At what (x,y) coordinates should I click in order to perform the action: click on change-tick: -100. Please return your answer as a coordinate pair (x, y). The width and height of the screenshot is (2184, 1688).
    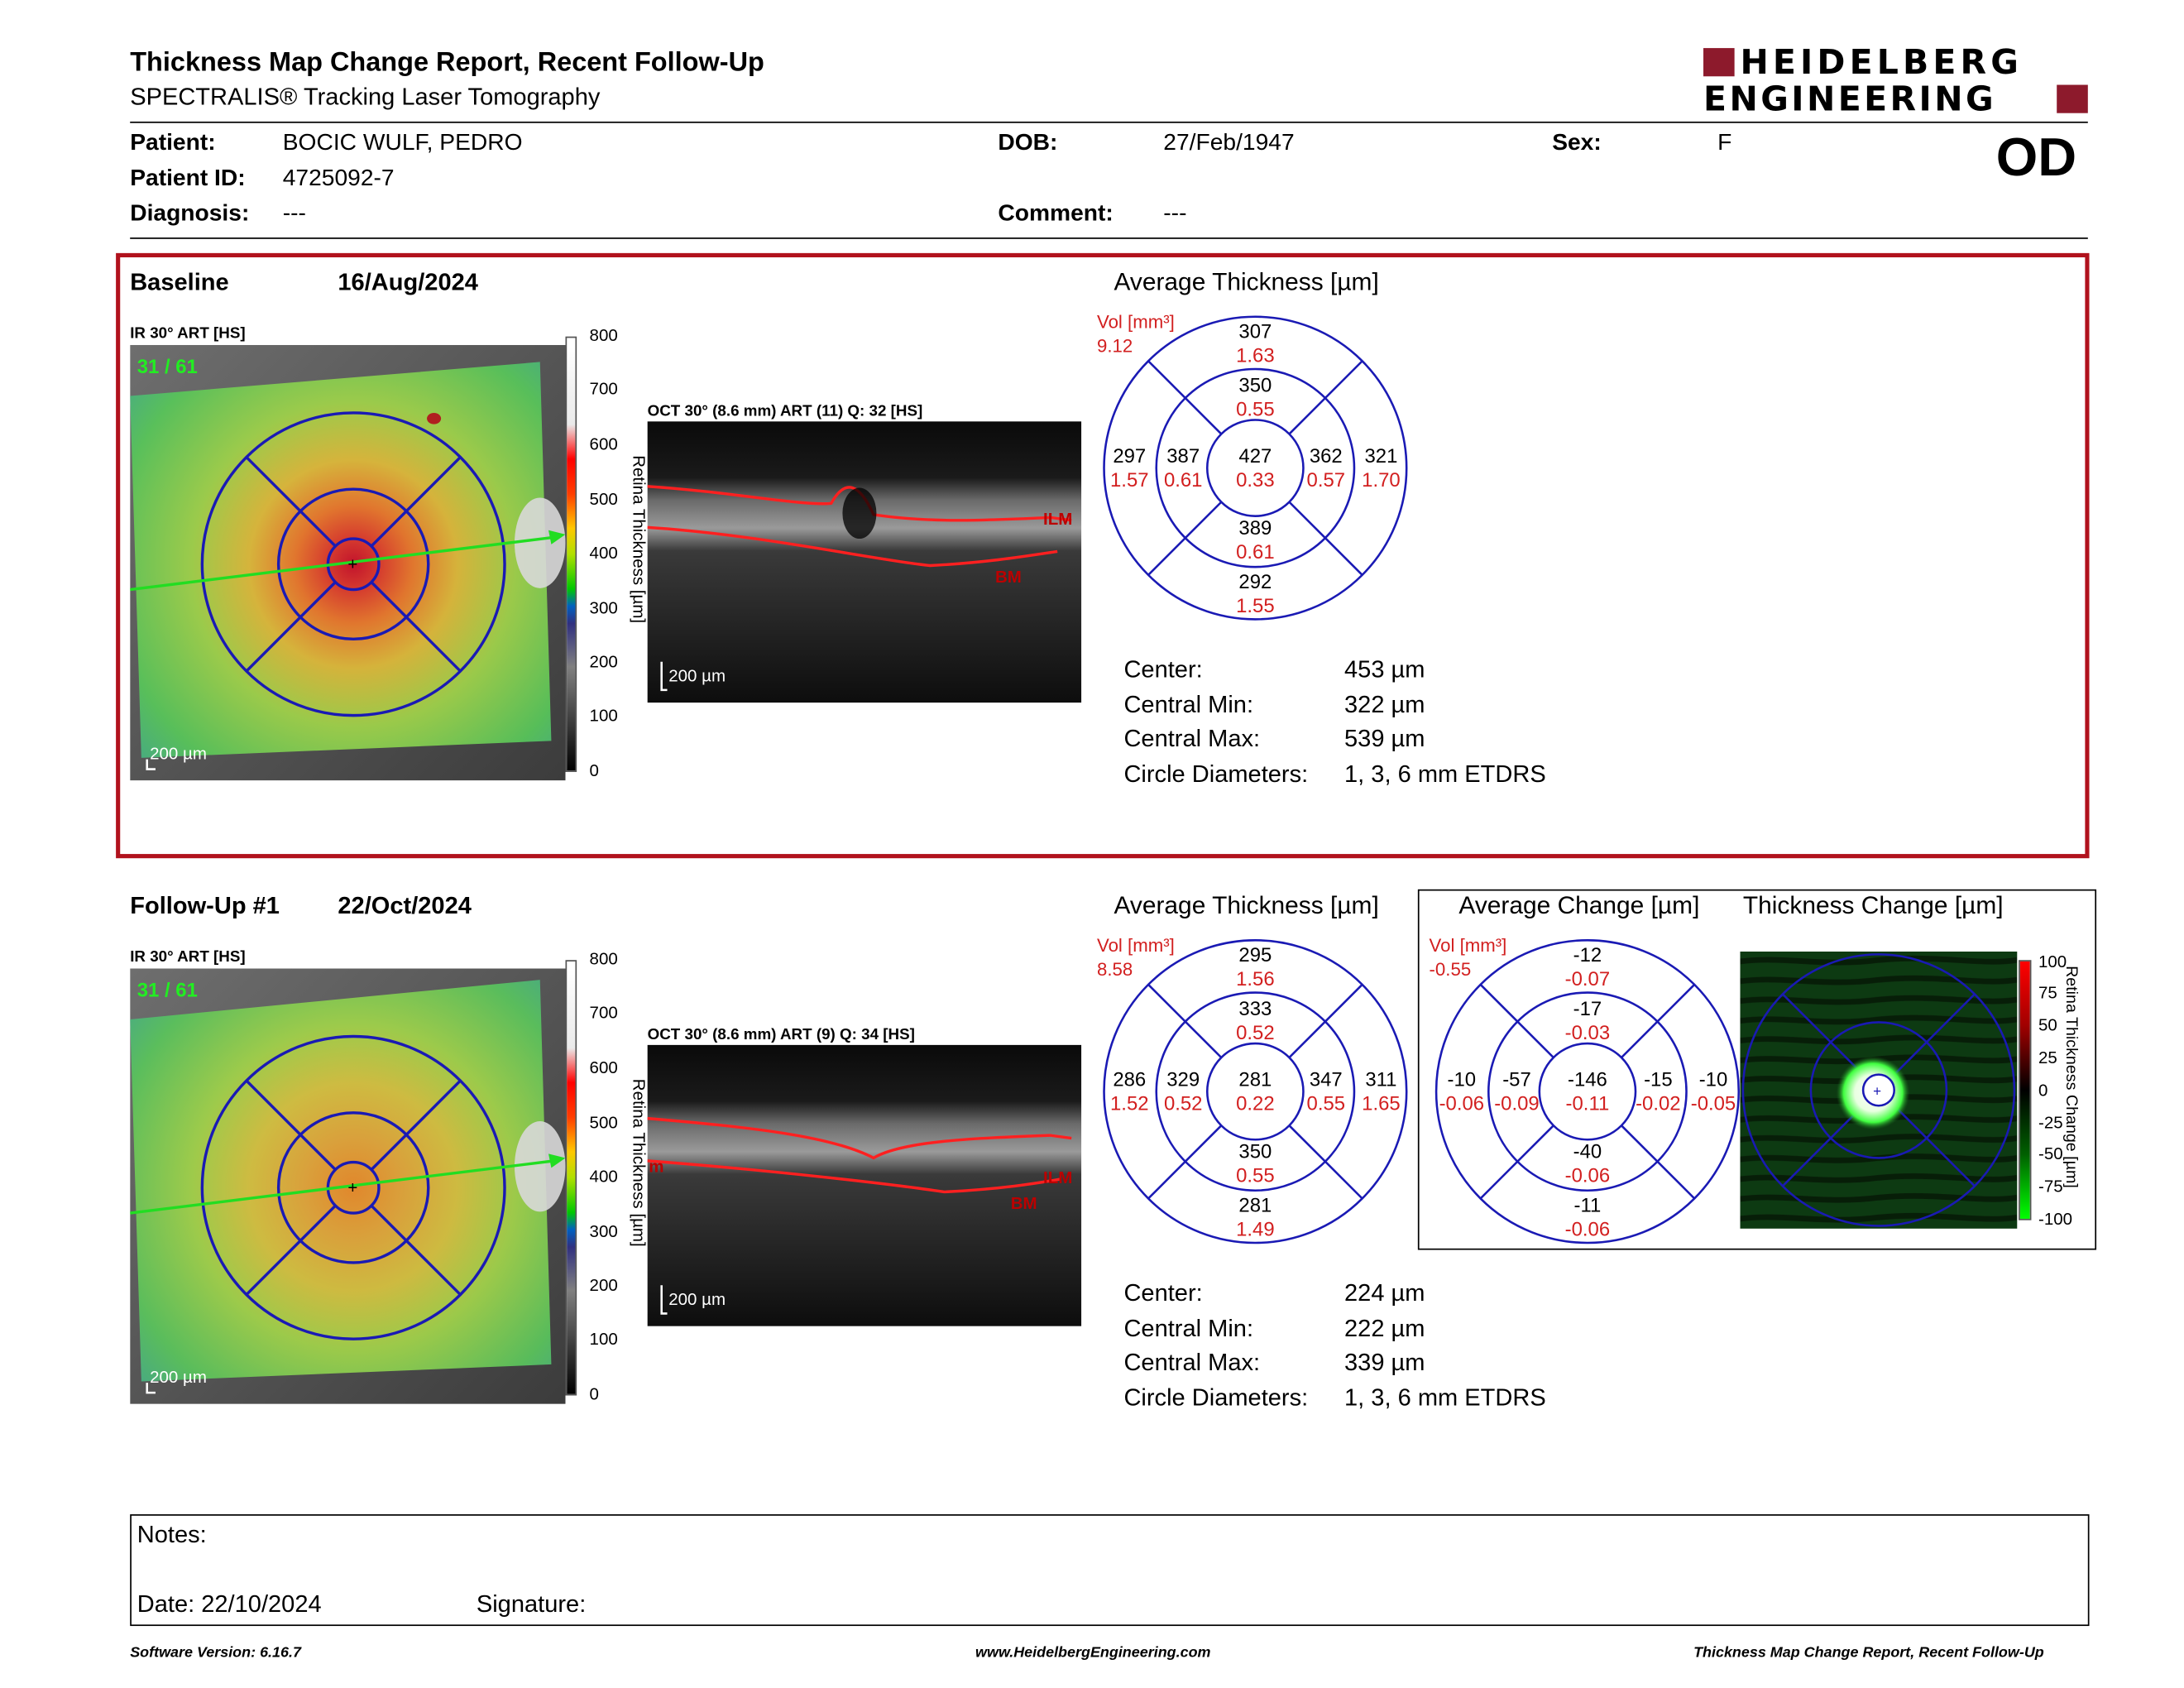
    Looking at the image, I should click on (2055, 1218).